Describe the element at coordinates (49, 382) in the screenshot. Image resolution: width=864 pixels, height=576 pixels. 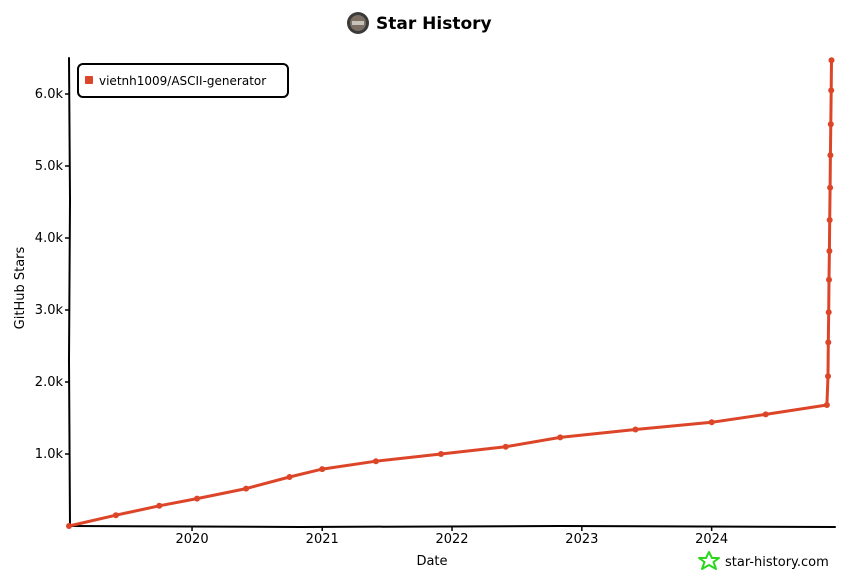
I see `y-tick-label: 2.0k` at that location.